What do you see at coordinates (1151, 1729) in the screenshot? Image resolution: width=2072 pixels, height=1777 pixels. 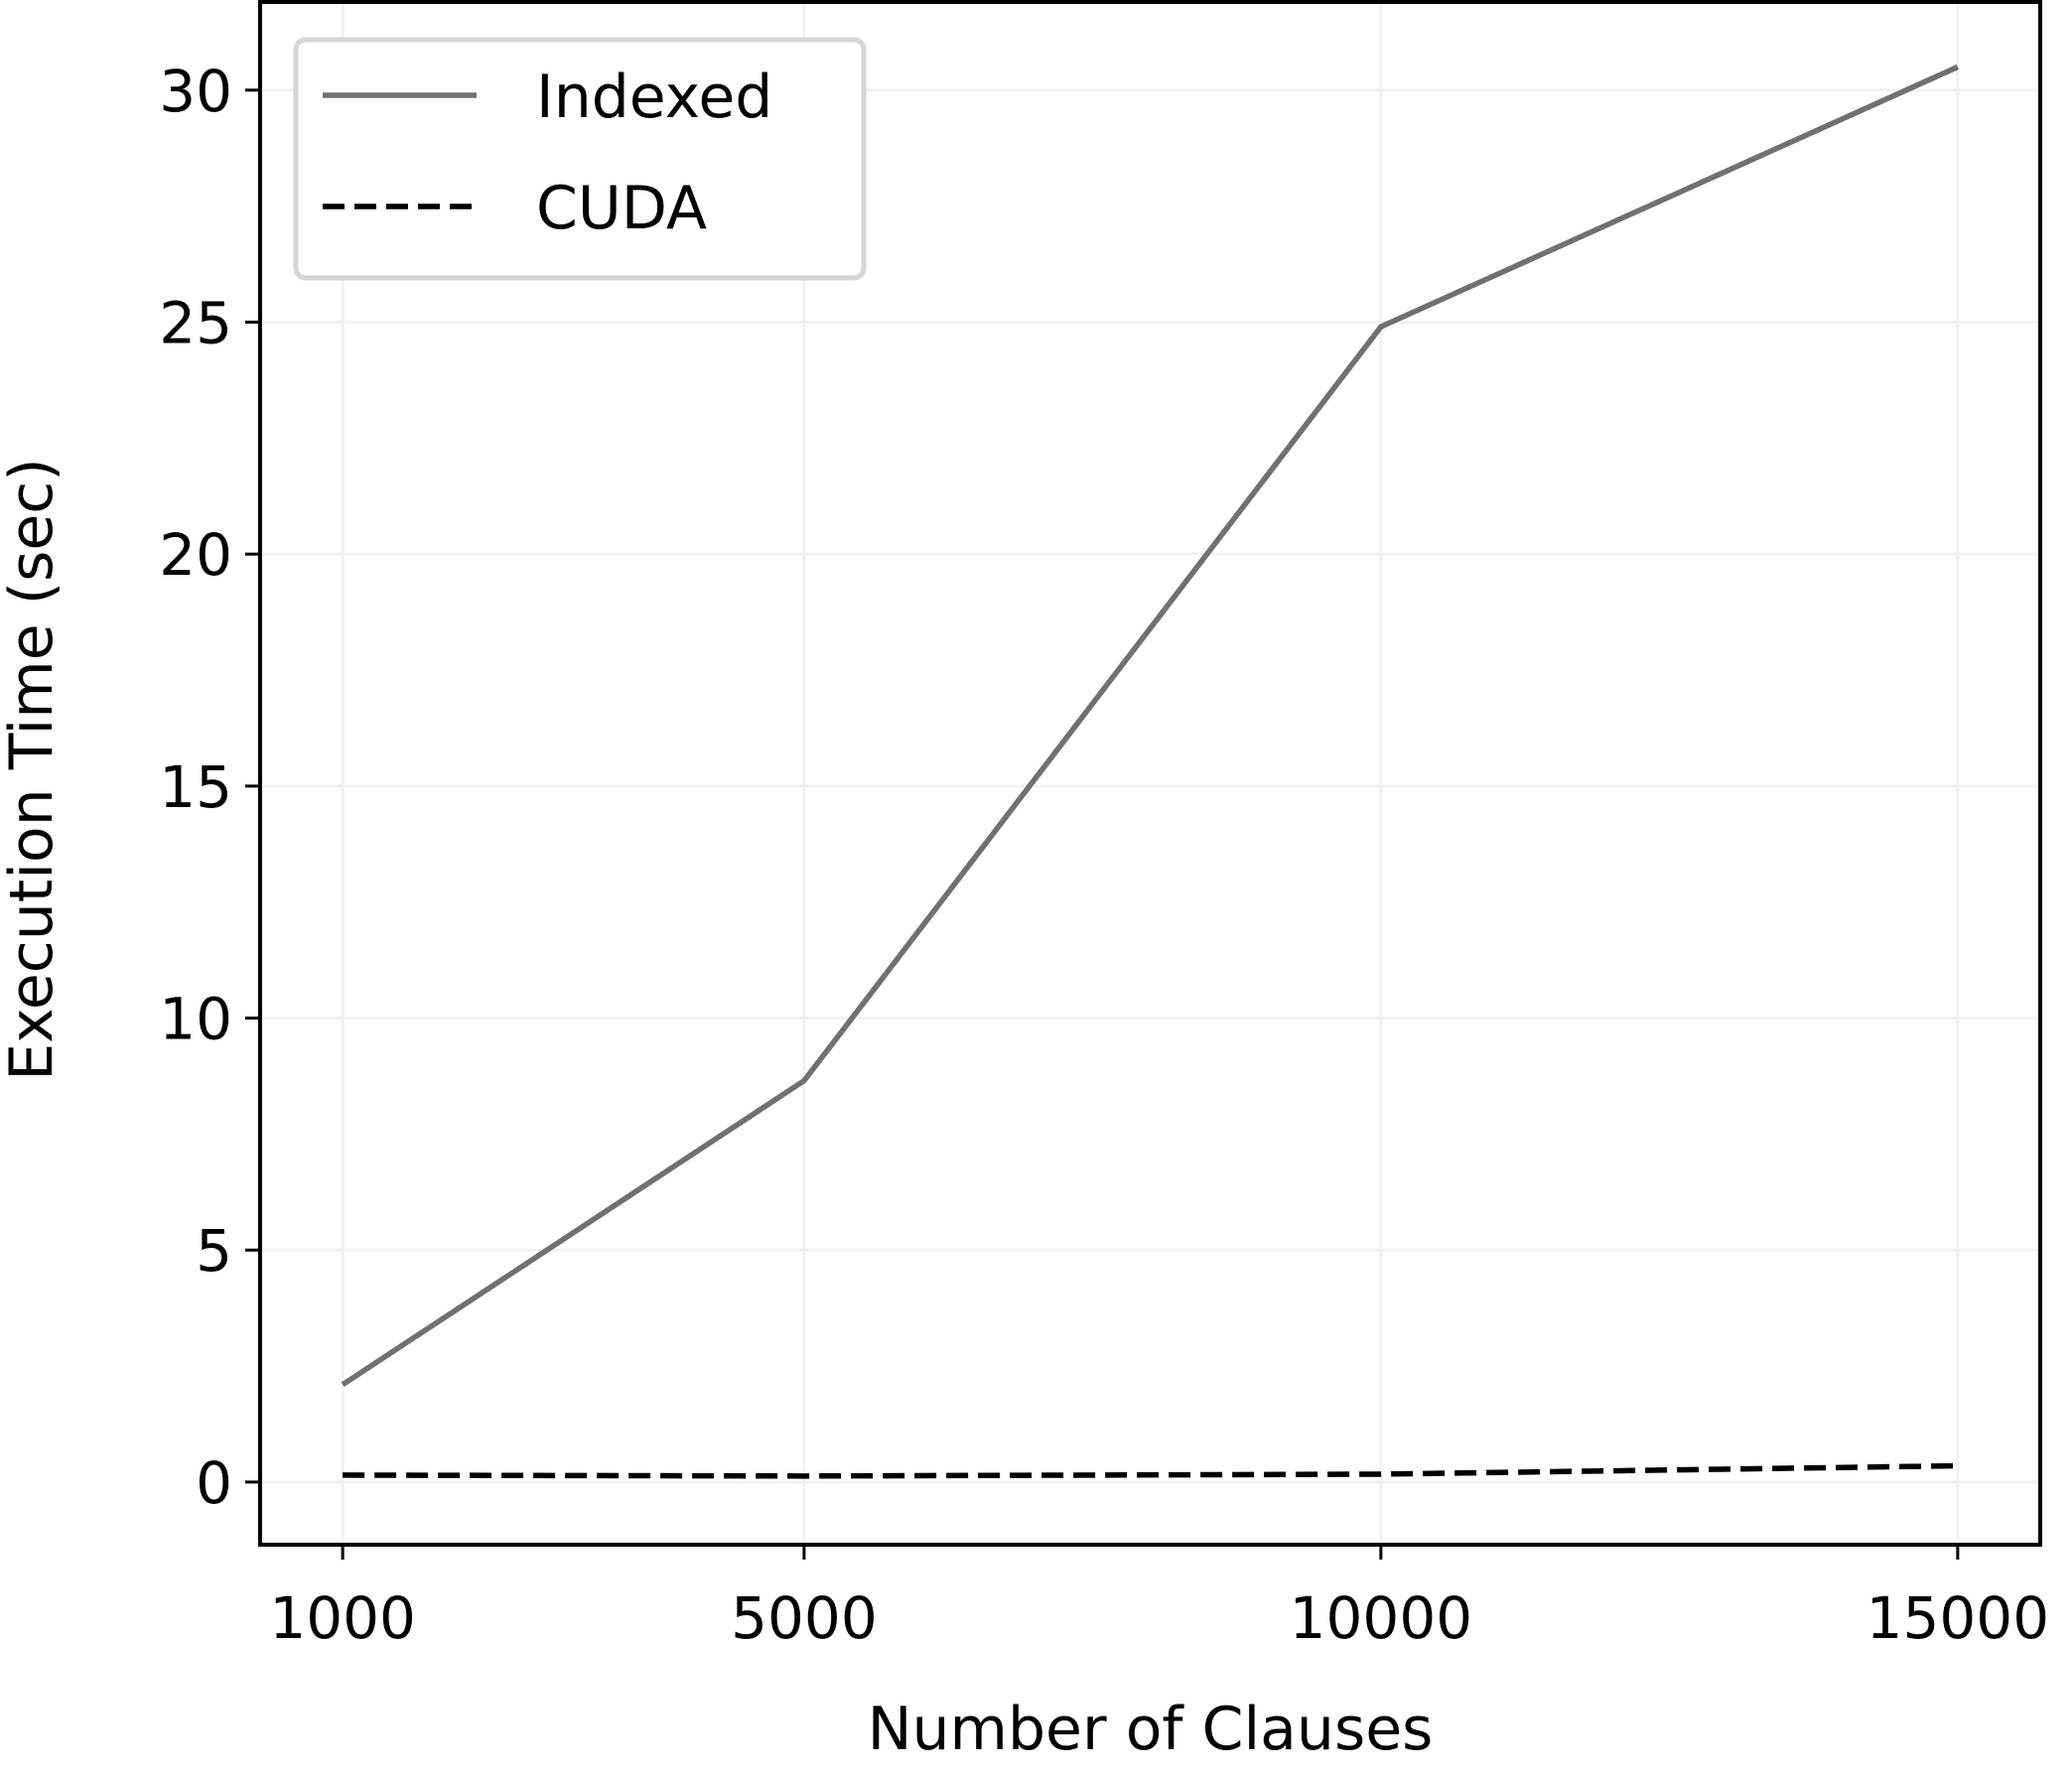 I see `x-axis-label: Number of Clauses` at bounding box center [1151, 1729].